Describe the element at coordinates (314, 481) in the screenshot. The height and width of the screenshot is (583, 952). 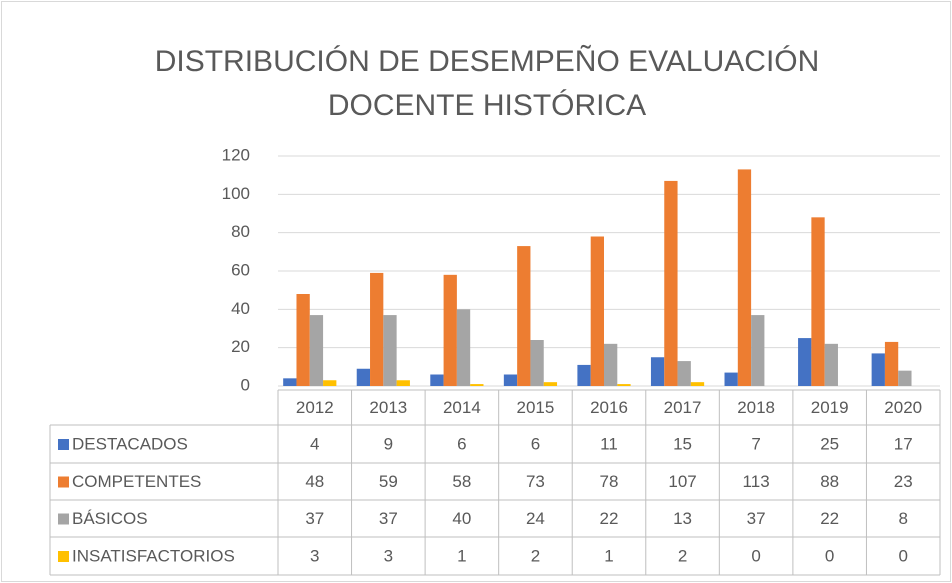
I see `table-value: 48` at that location.